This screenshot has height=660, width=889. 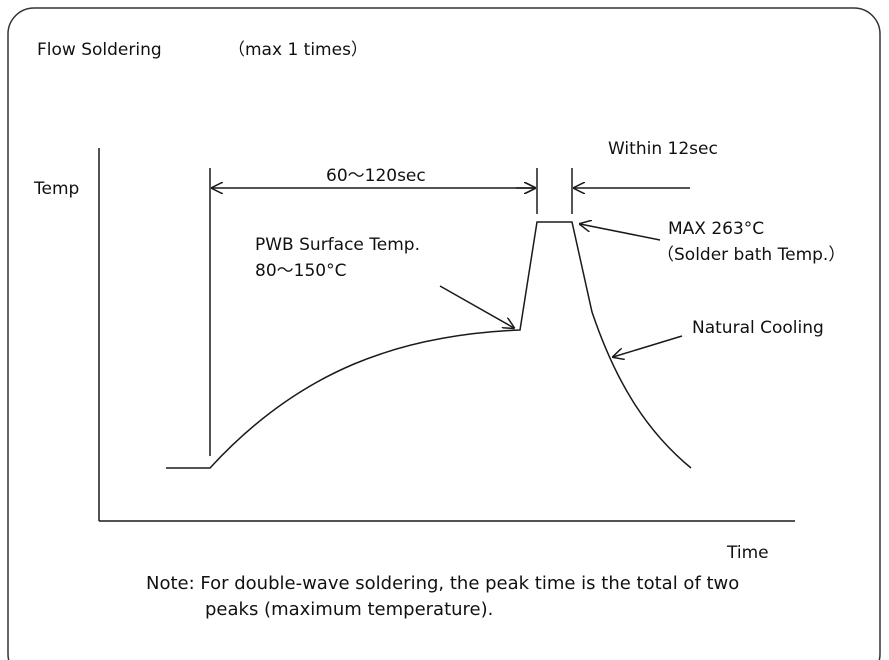 What do you see at coordinates (337, 245) in the screenshot?
I see `pwb-temp-label-line1: PWB Surface Temp.` at bounding box center [337, 245].